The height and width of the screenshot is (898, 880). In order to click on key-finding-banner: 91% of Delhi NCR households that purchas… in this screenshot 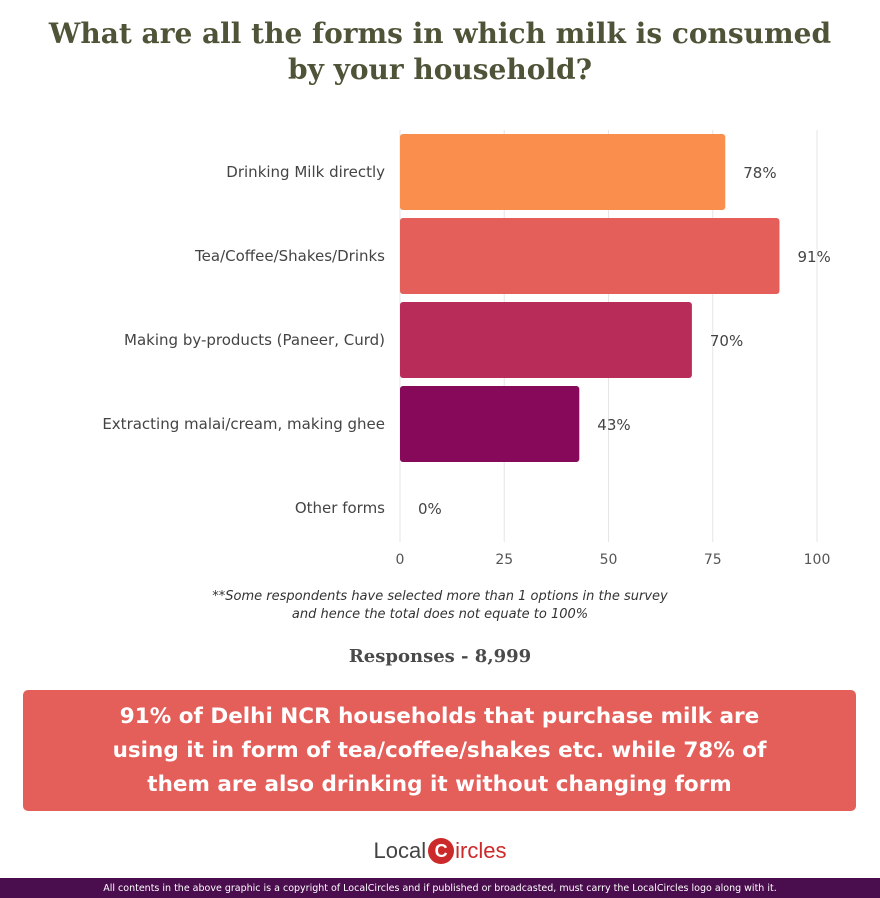, I will do `click(439, 750)`.